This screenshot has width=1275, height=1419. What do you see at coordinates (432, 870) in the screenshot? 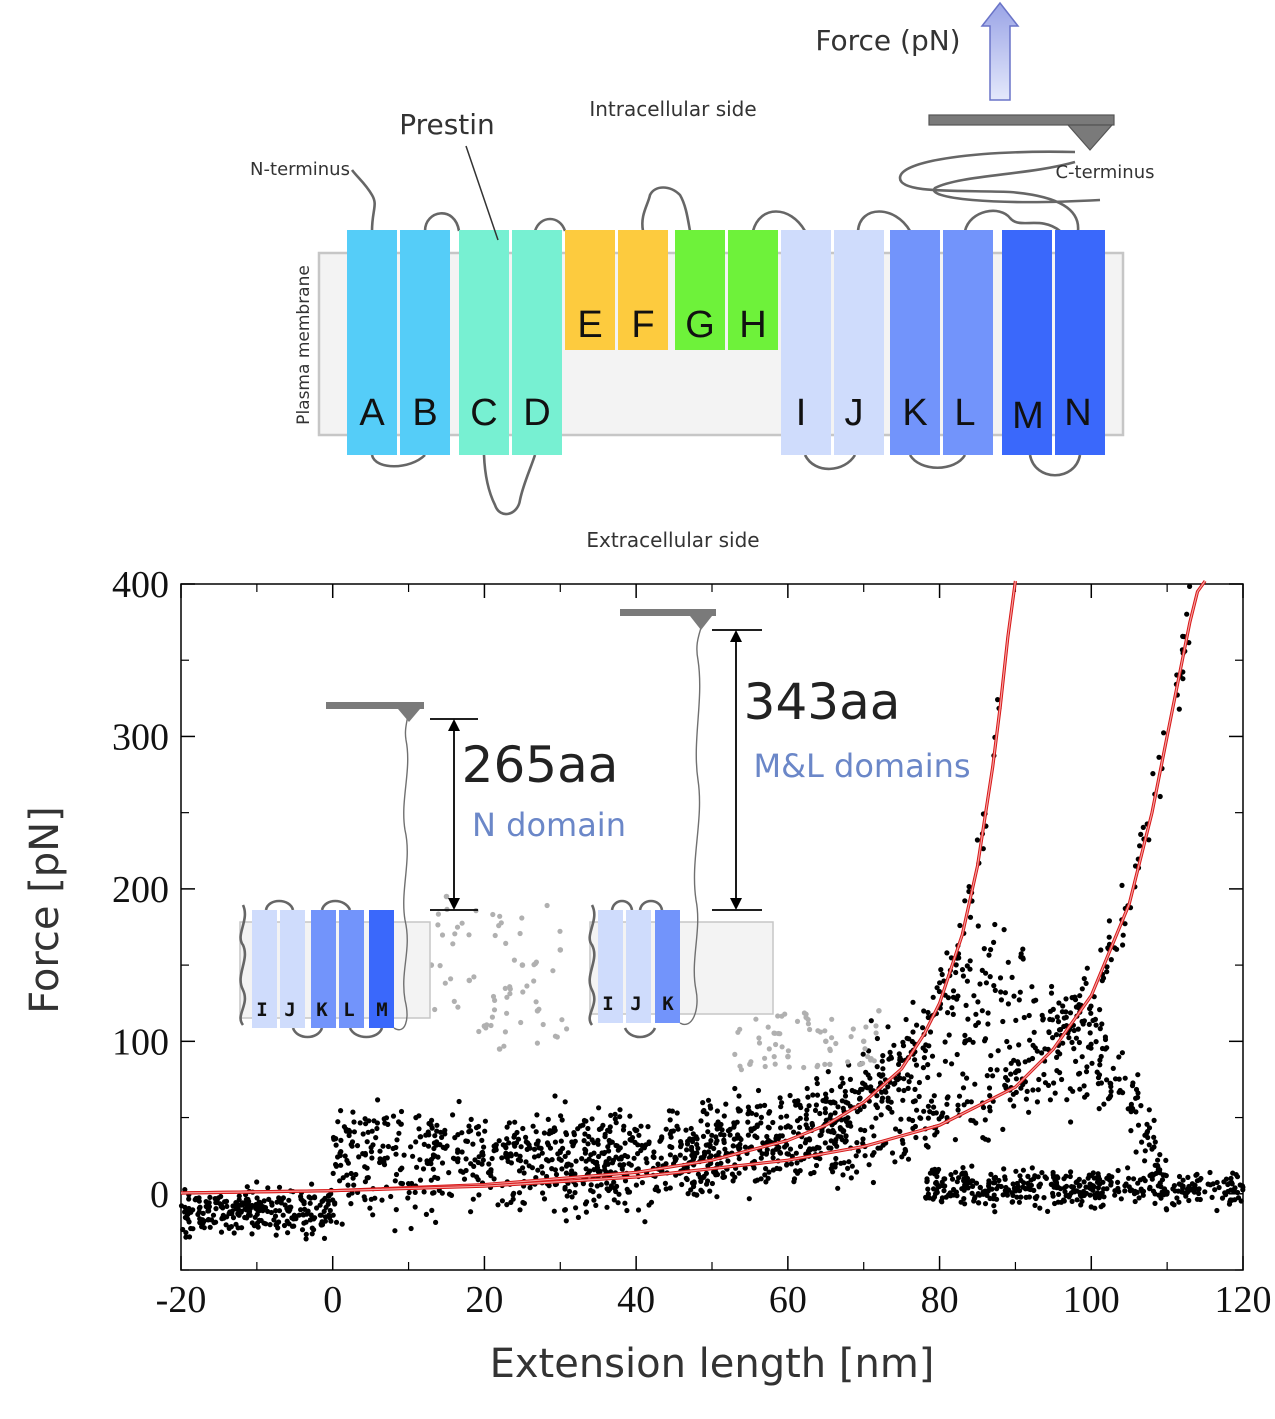
I see `inset-n-domain: I J K L M 265aa N domain` at bounding box center [432, 870].